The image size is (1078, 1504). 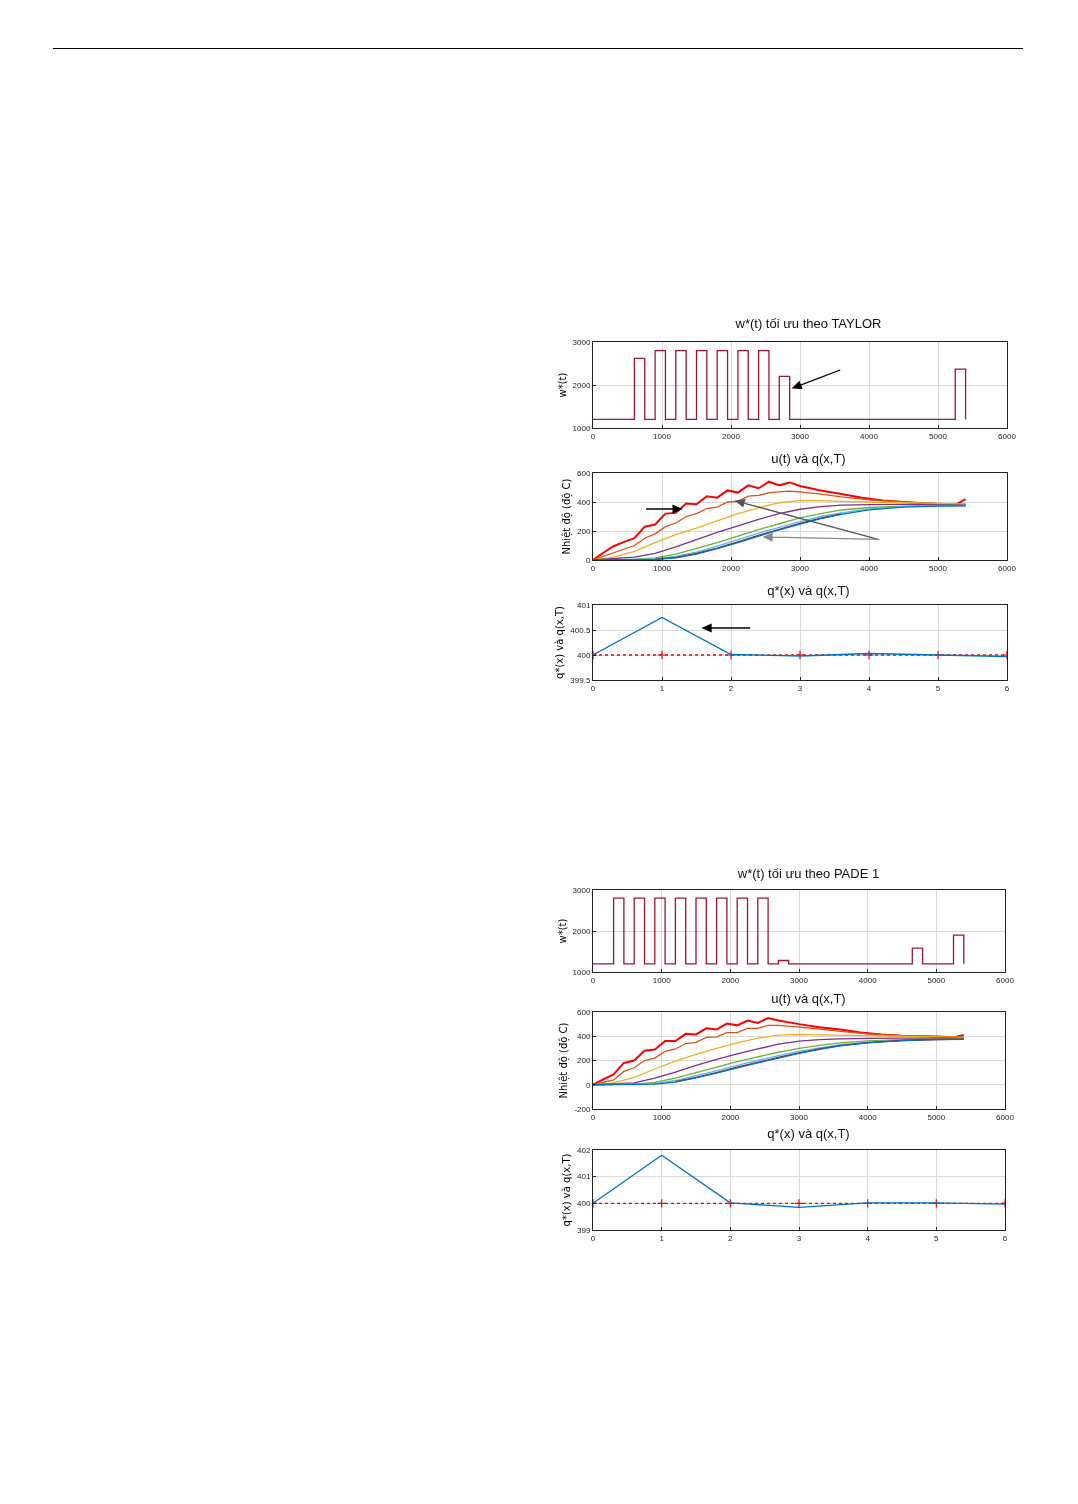 What do you see at coordinates (584, 1150) in the screenshot?
I see `y-tick-label: 402` at bounding box center [584, 1150].